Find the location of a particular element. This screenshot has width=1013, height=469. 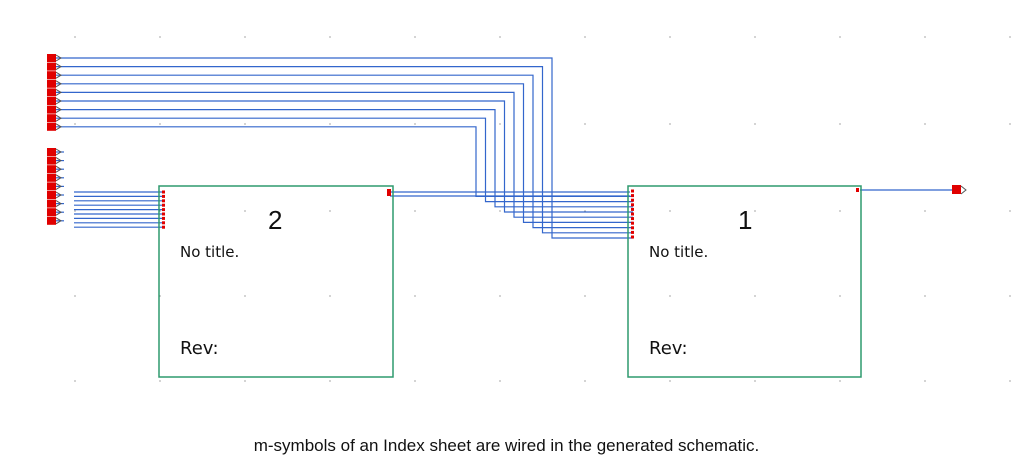

symbol-1-rev: Rev: is located at coordinates (668, 348).